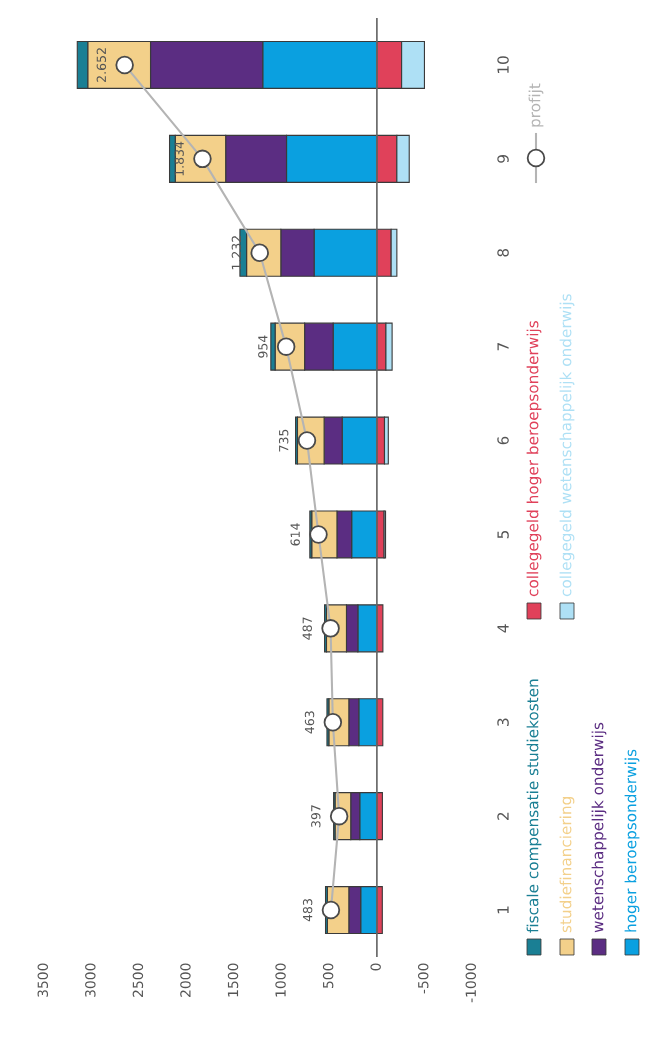 This screenshot has height=1044, width=659. Describe the element at coordinates (328, 975) in the screenshot. I see `x-tick-label: 500` at that location.